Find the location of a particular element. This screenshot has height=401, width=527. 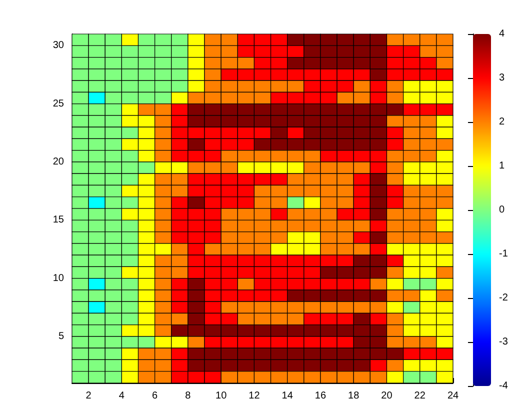

y-tick-label: 5 is located at coordinates (61, 336).